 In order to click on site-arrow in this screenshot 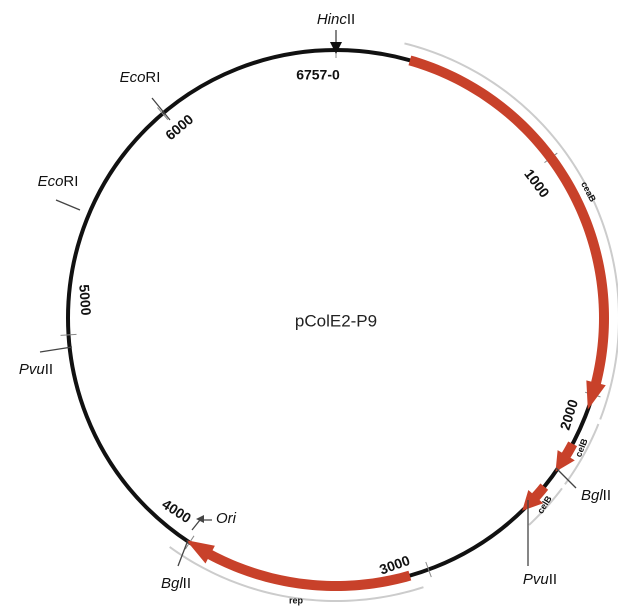, I will do `click(336, 48)`.